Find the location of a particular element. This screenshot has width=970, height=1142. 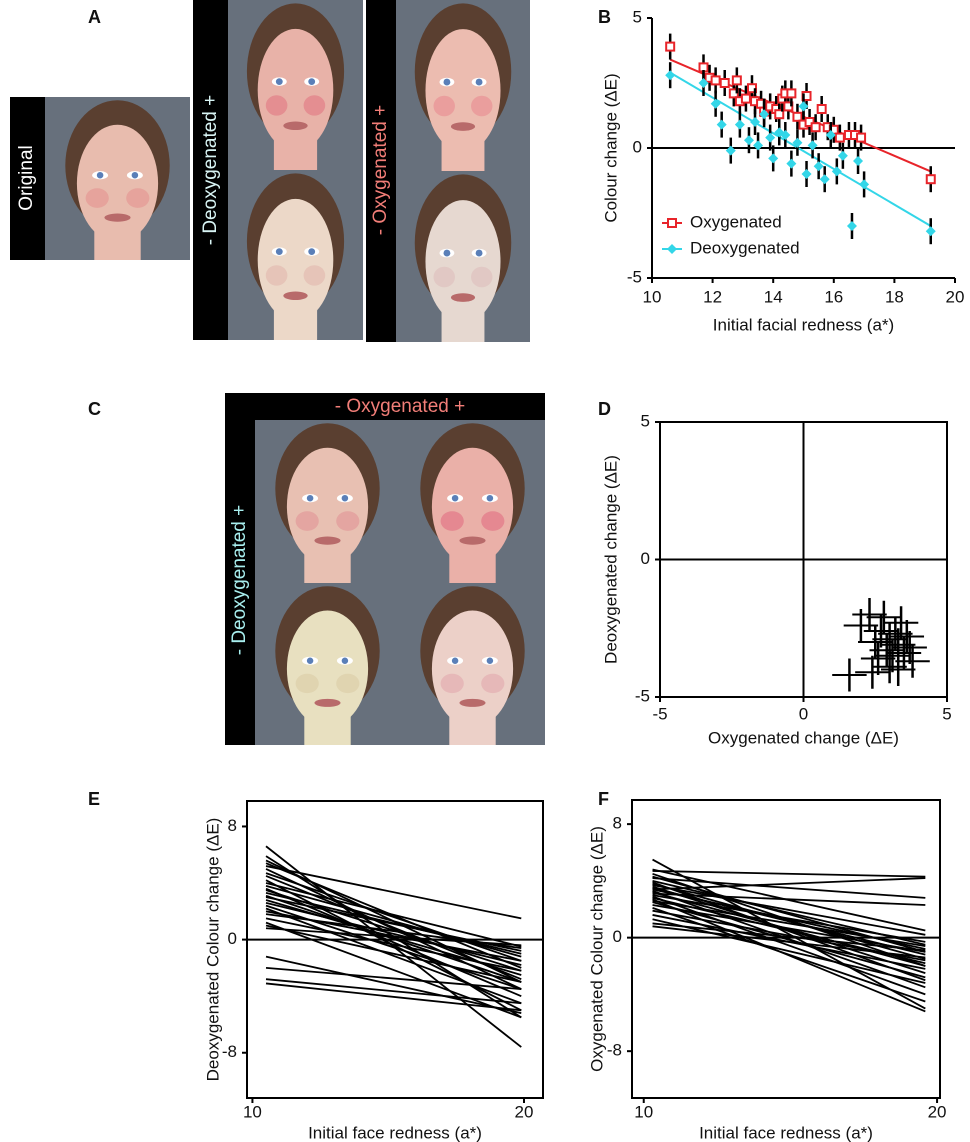

y-tick-label: -8 is located at coordinates (614, 1050).